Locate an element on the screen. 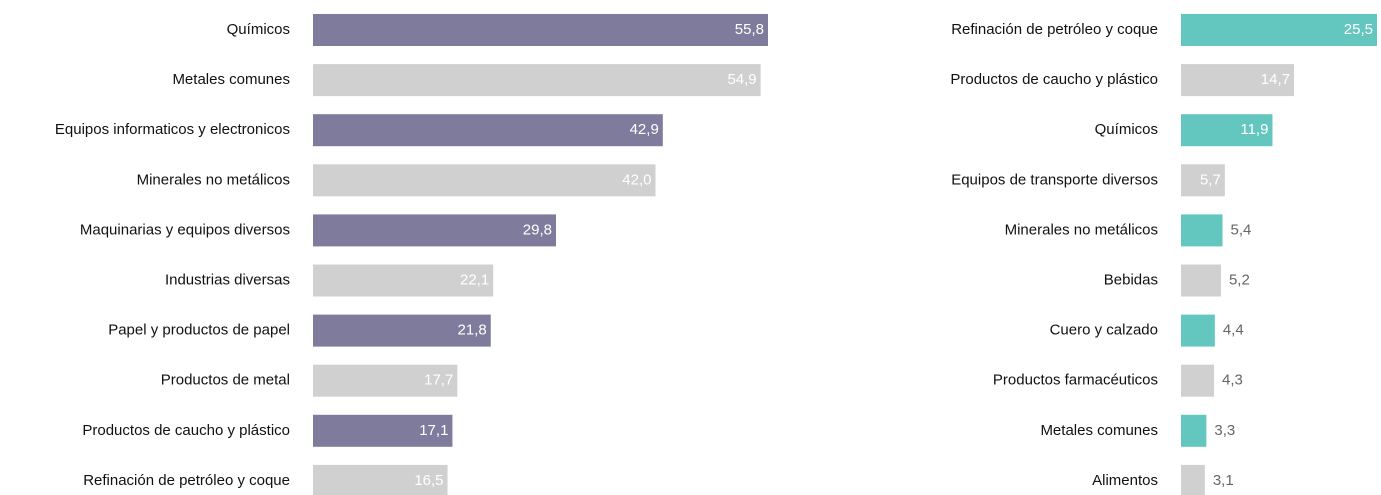 This screenshot has height=495, width=1381. category-label: Productos de metal is located at coordinates (225, 380).